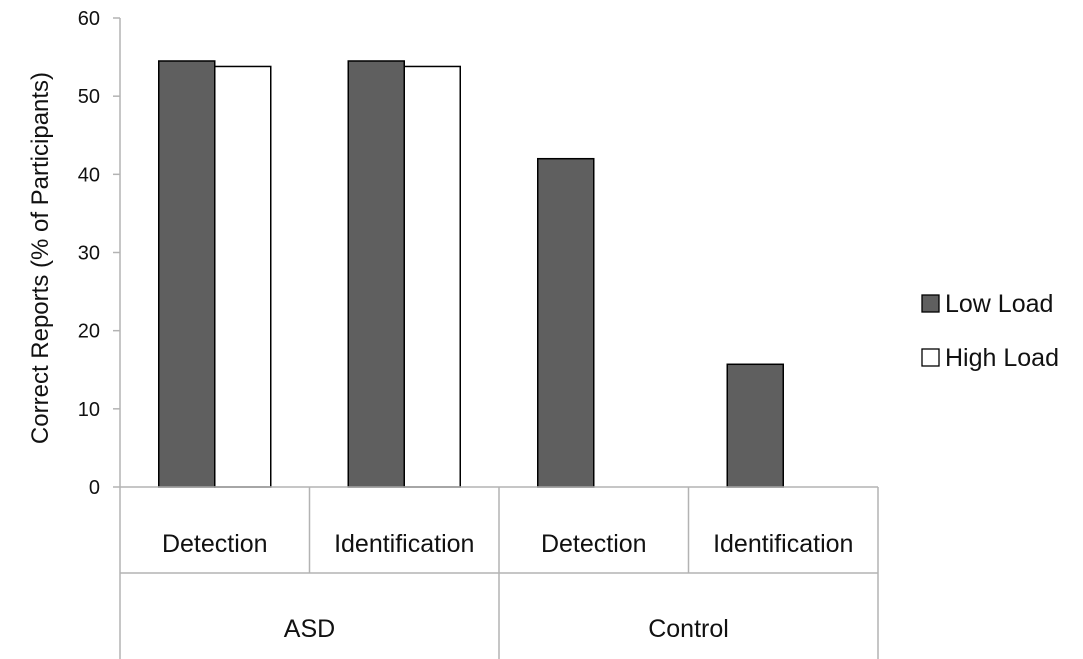 This screenshot has width=1083, height=659. I want to click on legend-label: Low Load, so click(999, 304).